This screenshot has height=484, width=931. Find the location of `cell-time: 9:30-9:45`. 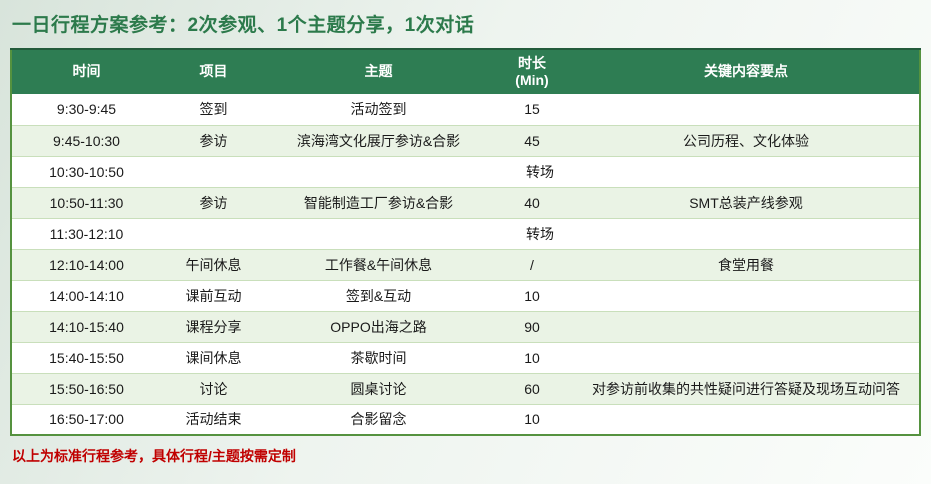

cell-time: 9:30-9:45 is located at coordinates (86, 110).